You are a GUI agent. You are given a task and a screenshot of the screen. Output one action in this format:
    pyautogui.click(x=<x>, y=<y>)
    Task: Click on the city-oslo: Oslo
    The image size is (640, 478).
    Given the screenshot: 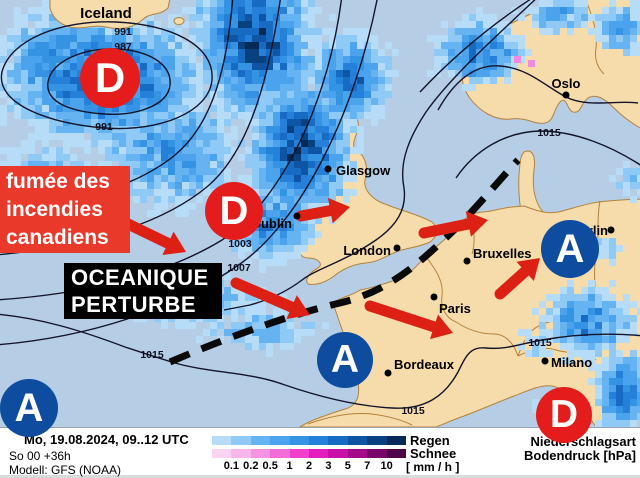 What is the action you would take?
    pyautogui.click(x=566, y=87)
    